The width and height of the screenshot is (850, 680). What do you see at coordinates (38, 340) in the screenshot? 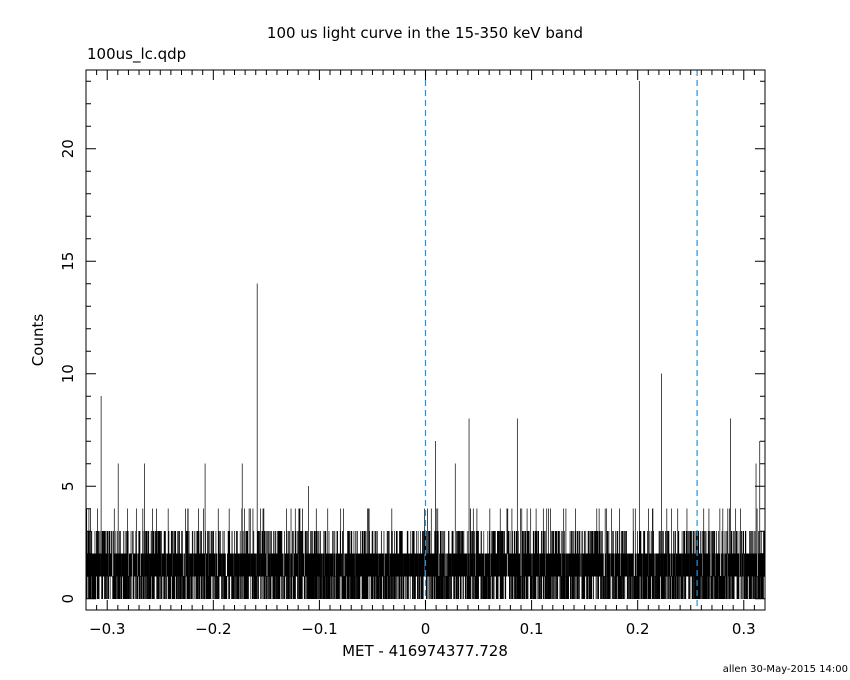
I see `y-axis-label: Counts` at bounding box center [38, 340].